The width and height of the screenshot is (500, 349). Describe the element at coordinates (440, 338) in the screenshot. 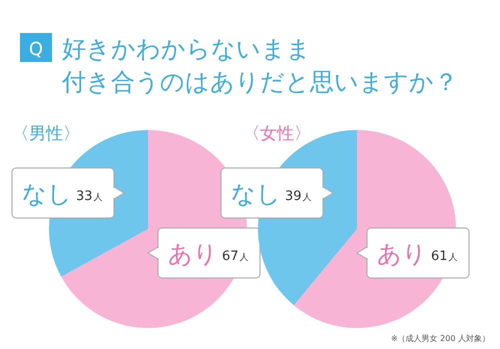

I see `text: ※（成人男女 200 人対象）` at that location.